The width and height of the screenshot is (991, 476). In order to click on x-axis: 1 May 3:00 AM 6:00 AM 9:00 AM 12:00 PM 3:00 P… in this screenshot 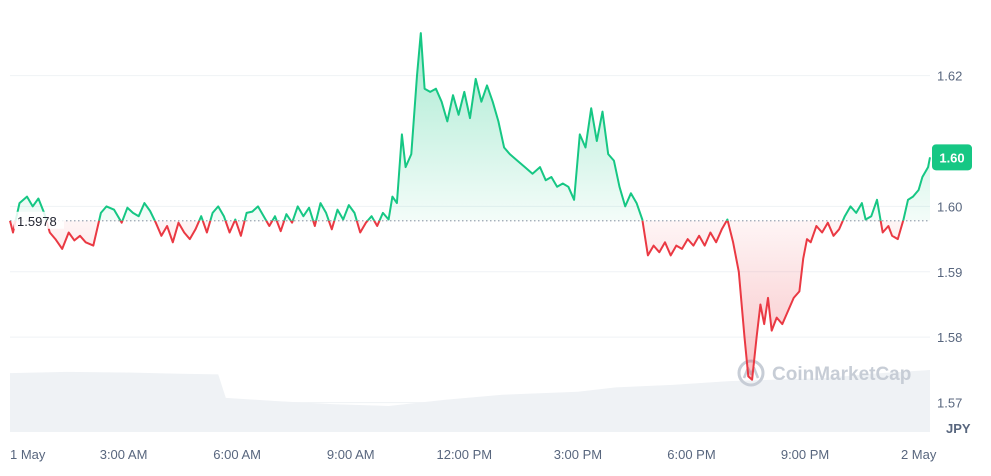, I will do `click(473, 454)`.